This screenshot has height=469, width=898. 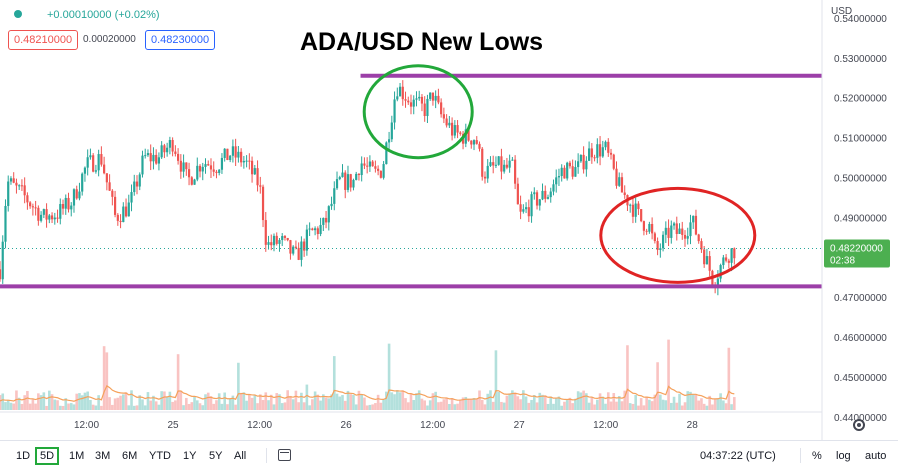 What do you see at coordinates (817, 456) in the screenshot?
I see `percent-toggle: %` at bounding box center [817, 456].